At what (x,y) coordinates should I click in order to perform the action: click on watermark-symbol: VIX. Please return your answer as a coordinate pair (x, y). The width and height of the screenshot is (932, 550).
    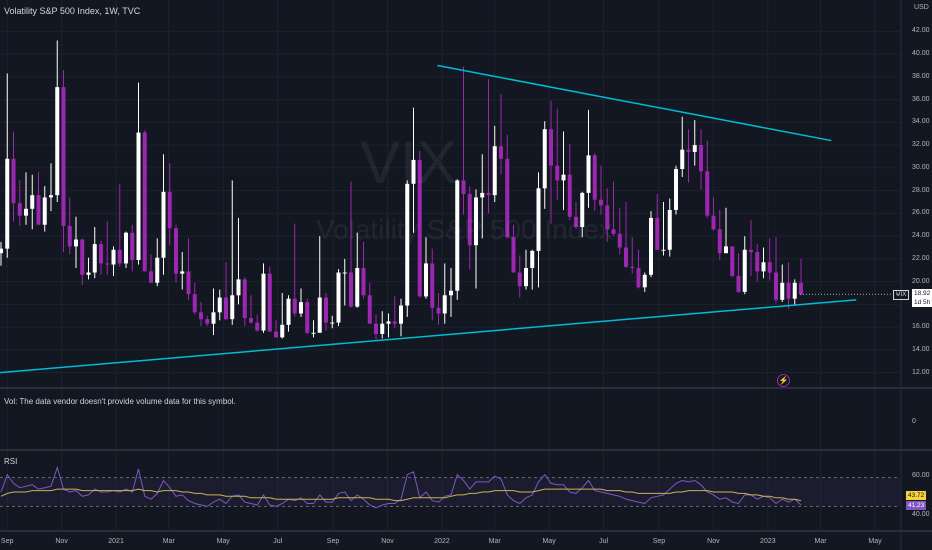
    Looking at the image, I should click on (408, 162).